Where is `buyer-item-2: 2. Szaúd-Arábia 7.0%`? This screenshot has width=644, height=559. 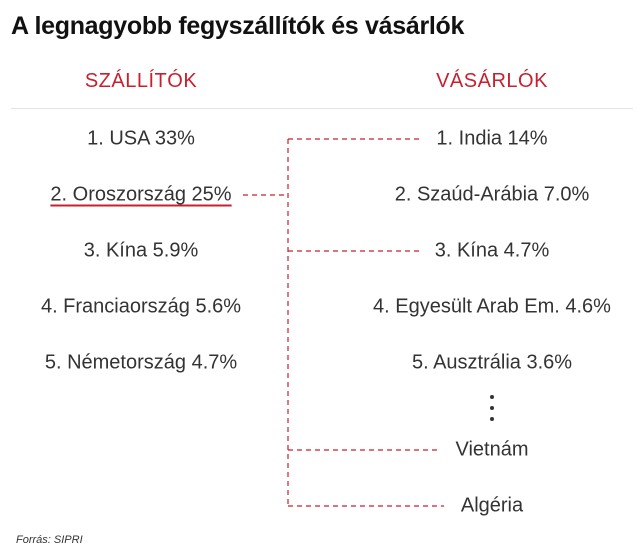 buyer-item-2: 2. Szaúd-Arábia 7.0% is located at coordinates (492, 194).